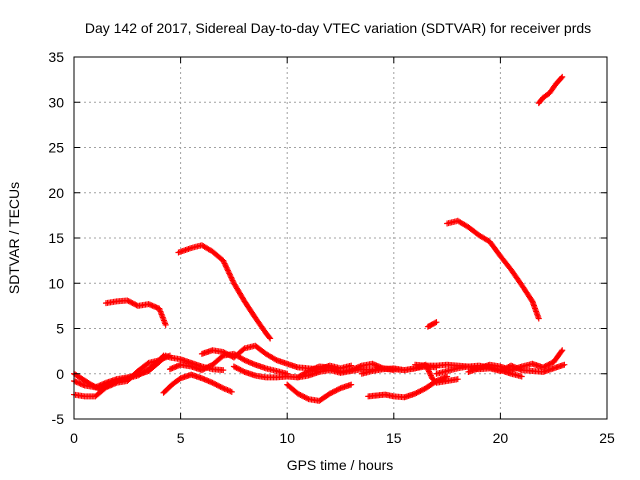  I want to click on series-arc-c, so click(432, 324).